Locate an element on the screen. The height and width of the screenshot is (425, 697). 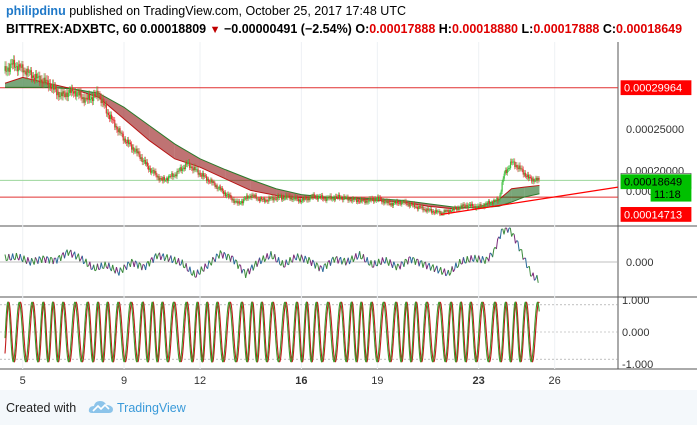
stoch-k-line is located at coordinates (272, 332).